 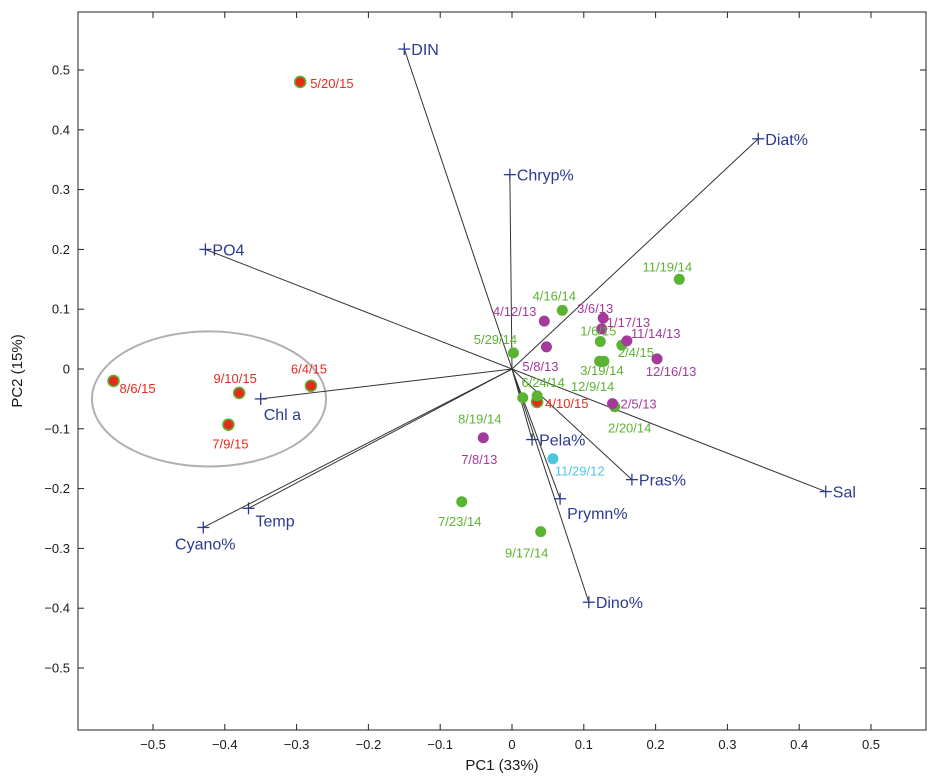 What do you see at coordinates (667, 266) in the screenshot?
I see `sample-point-label: 11/19/14` at bounding box center [667, 266].